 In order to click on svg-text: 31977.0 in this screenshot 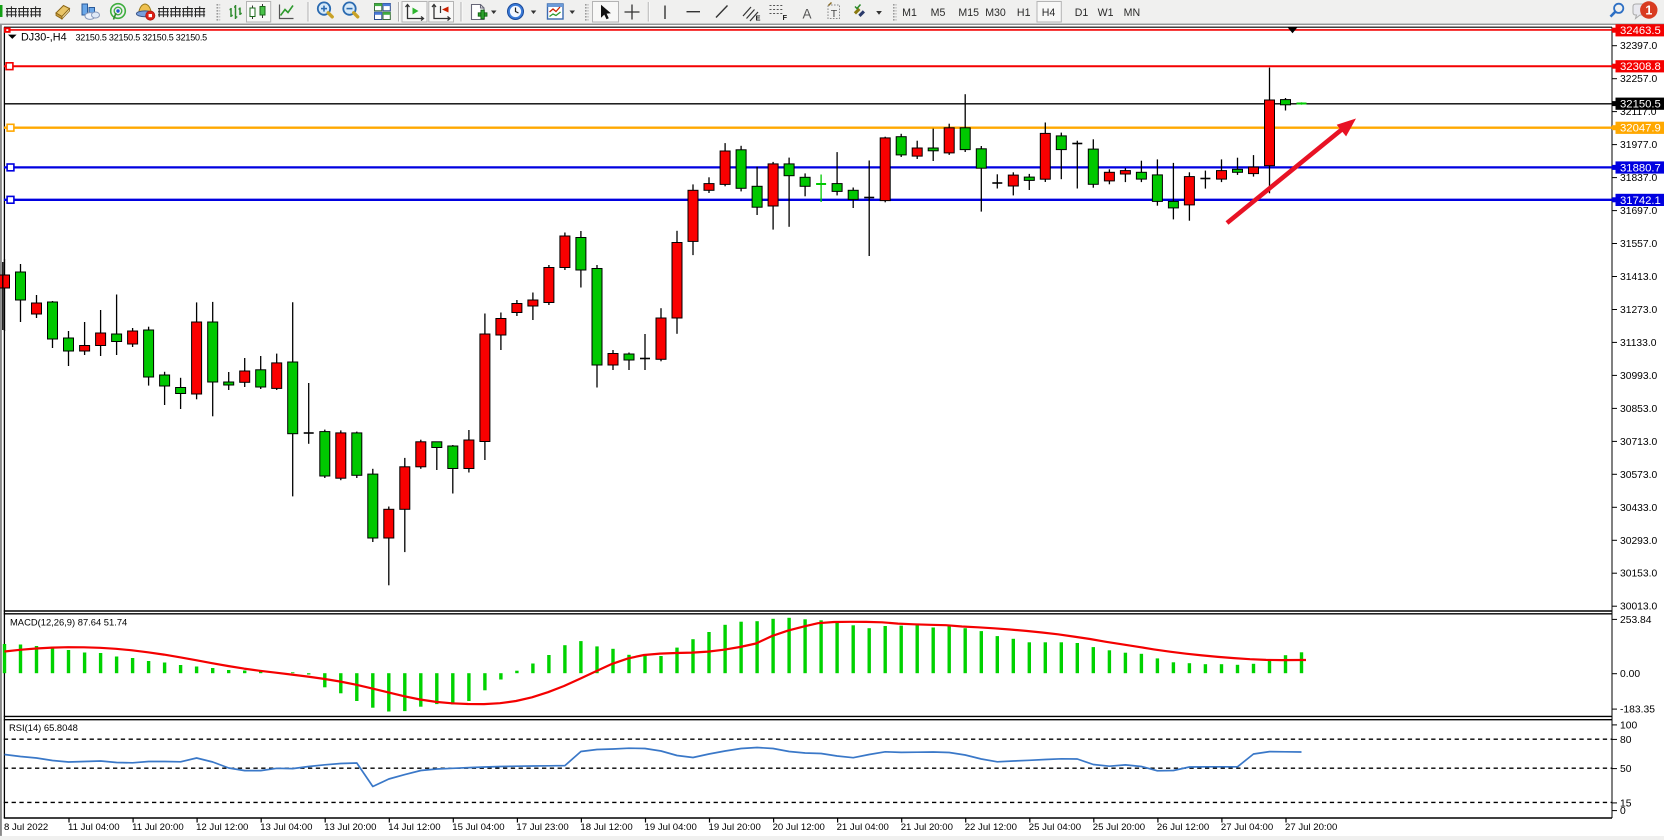, I will do `click(1638, 145)`.